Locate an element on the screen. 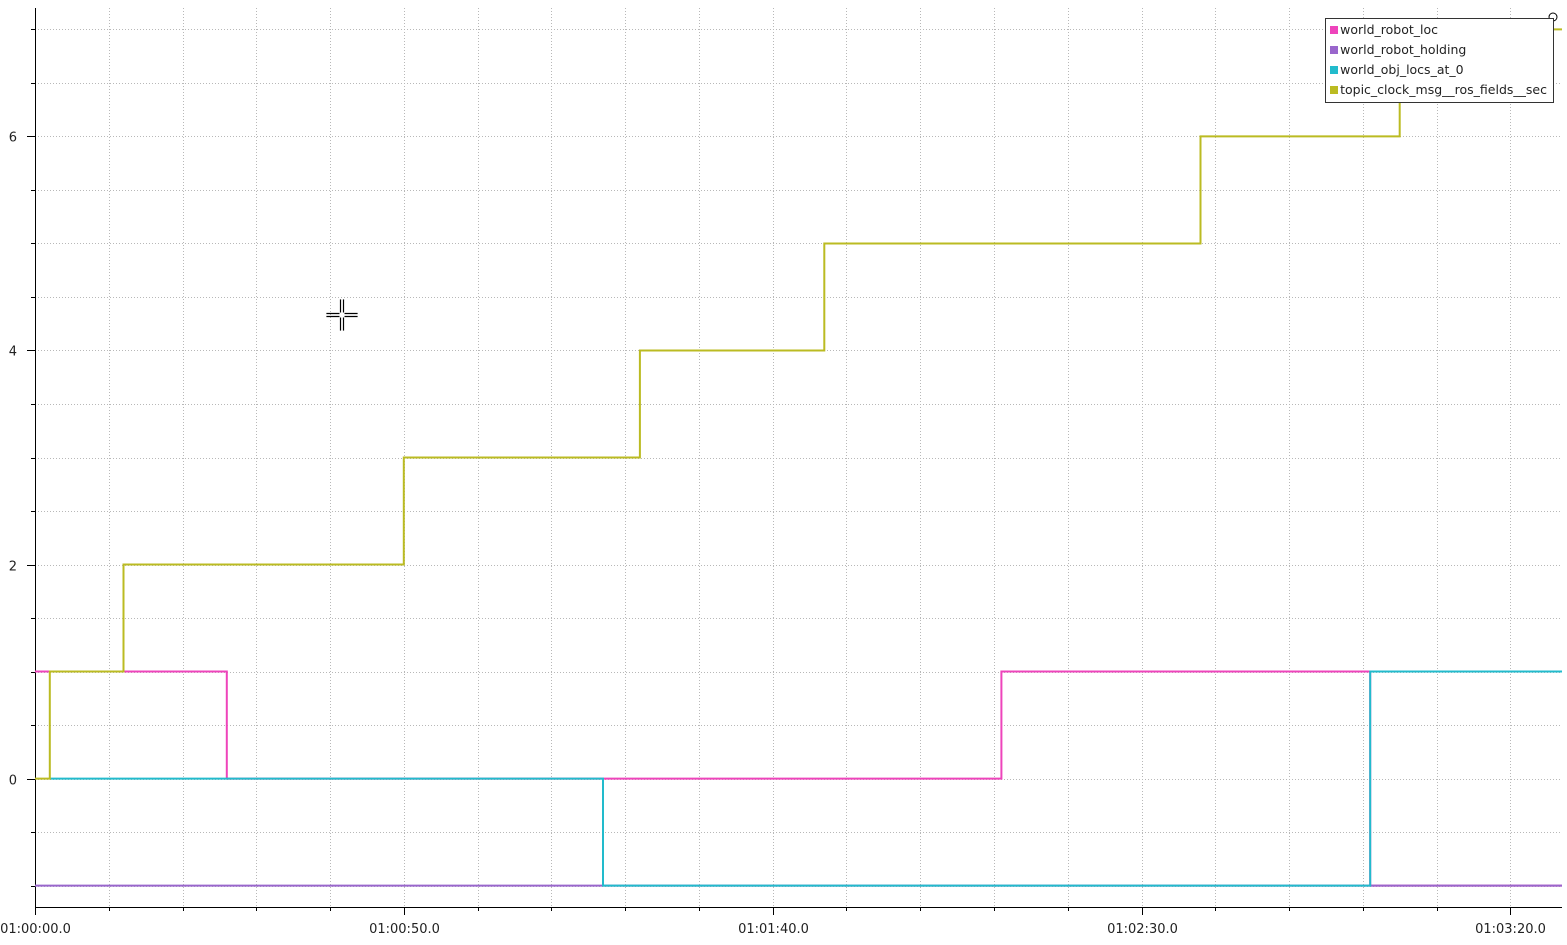 Image resolution: width=1567 pixels, height=945 pixels. legend-label: world_robot_loc is located at coordinates (1389, 29).